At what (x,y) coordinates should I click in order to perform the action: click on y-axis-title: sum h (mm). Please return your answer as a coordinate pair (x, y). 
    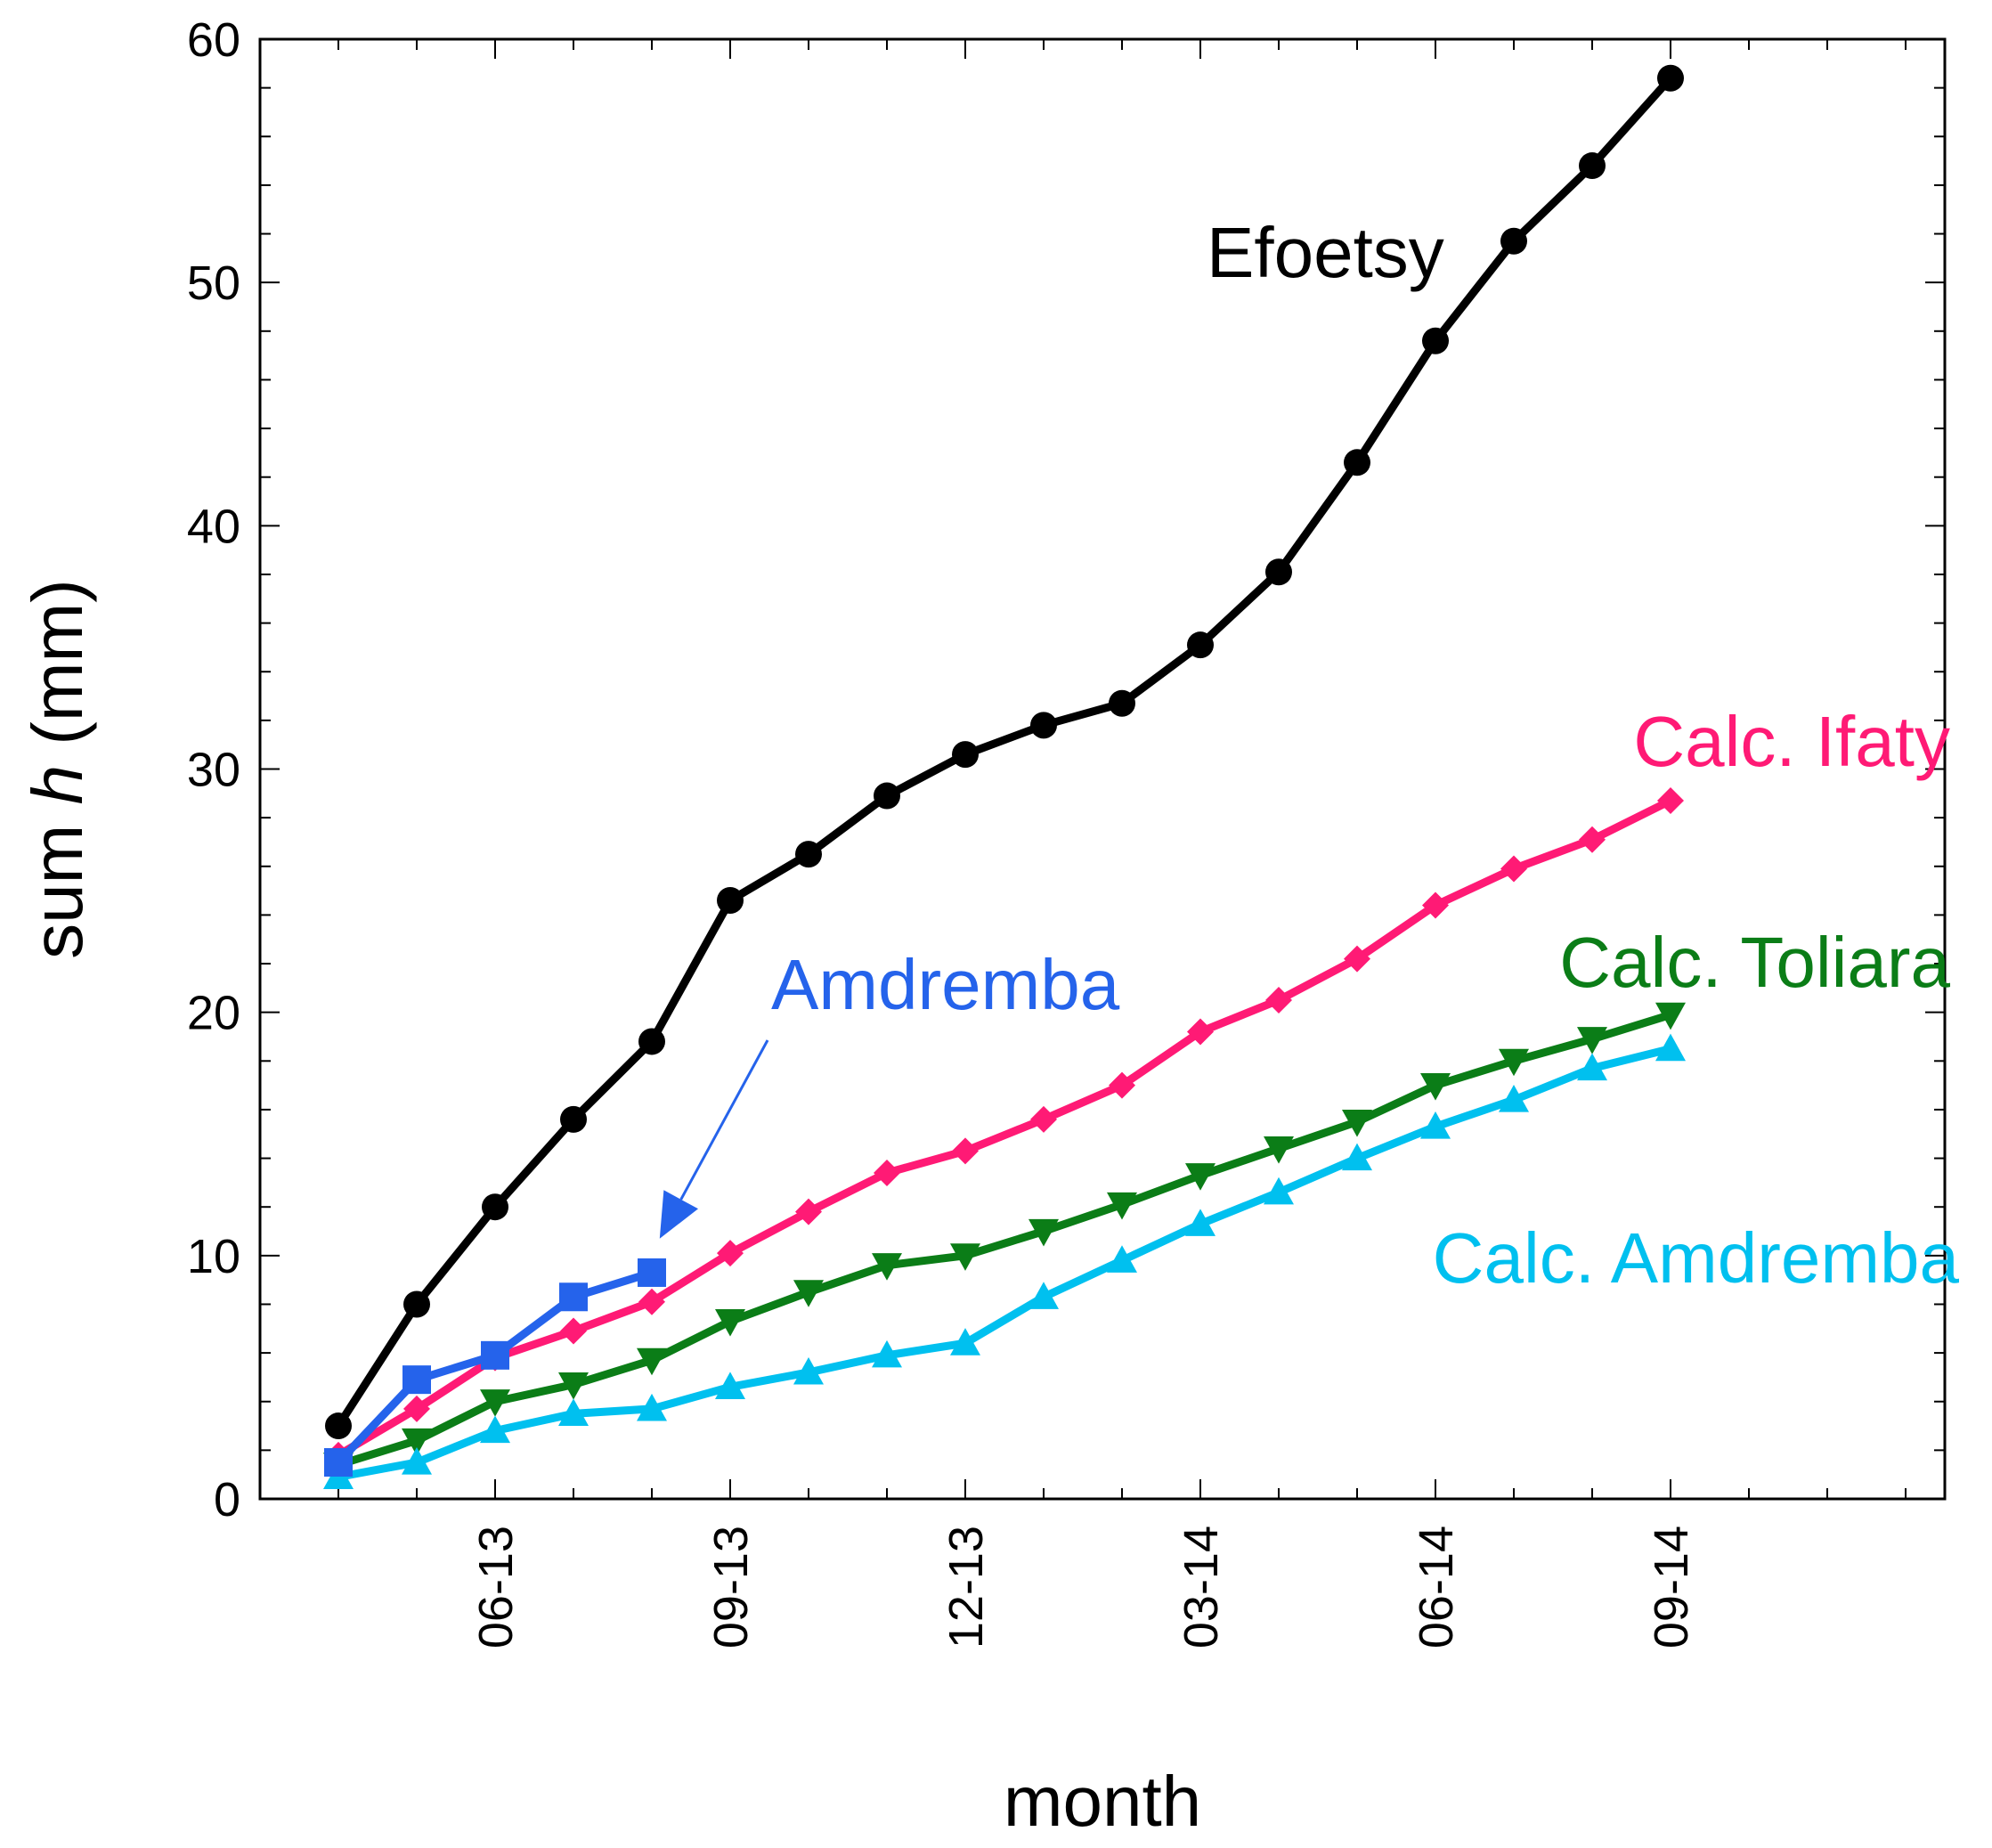
    Looking at the image, I should click on (57, 769).